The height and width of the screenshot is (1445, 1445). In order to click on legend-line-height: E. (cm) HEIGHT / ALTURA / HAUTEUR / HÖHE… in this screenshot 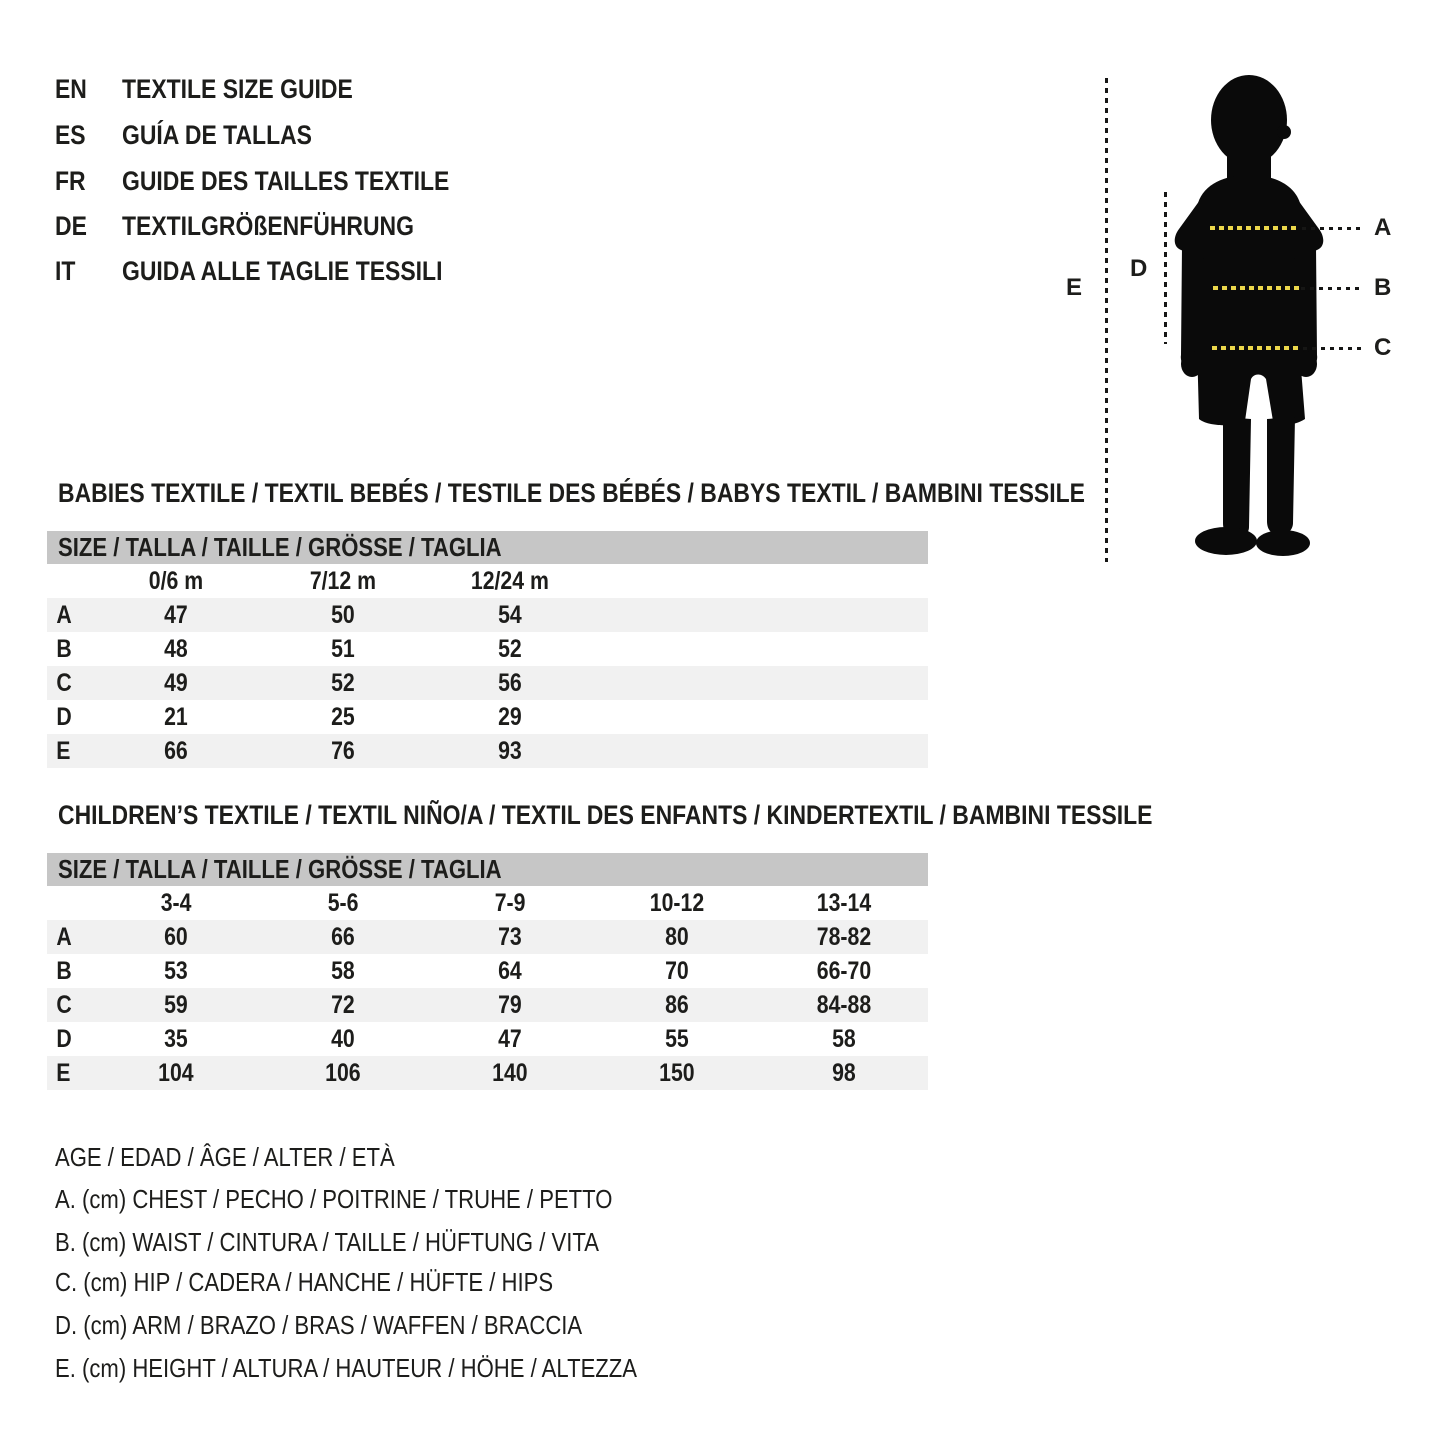, I will do `click(346, 1368)`.